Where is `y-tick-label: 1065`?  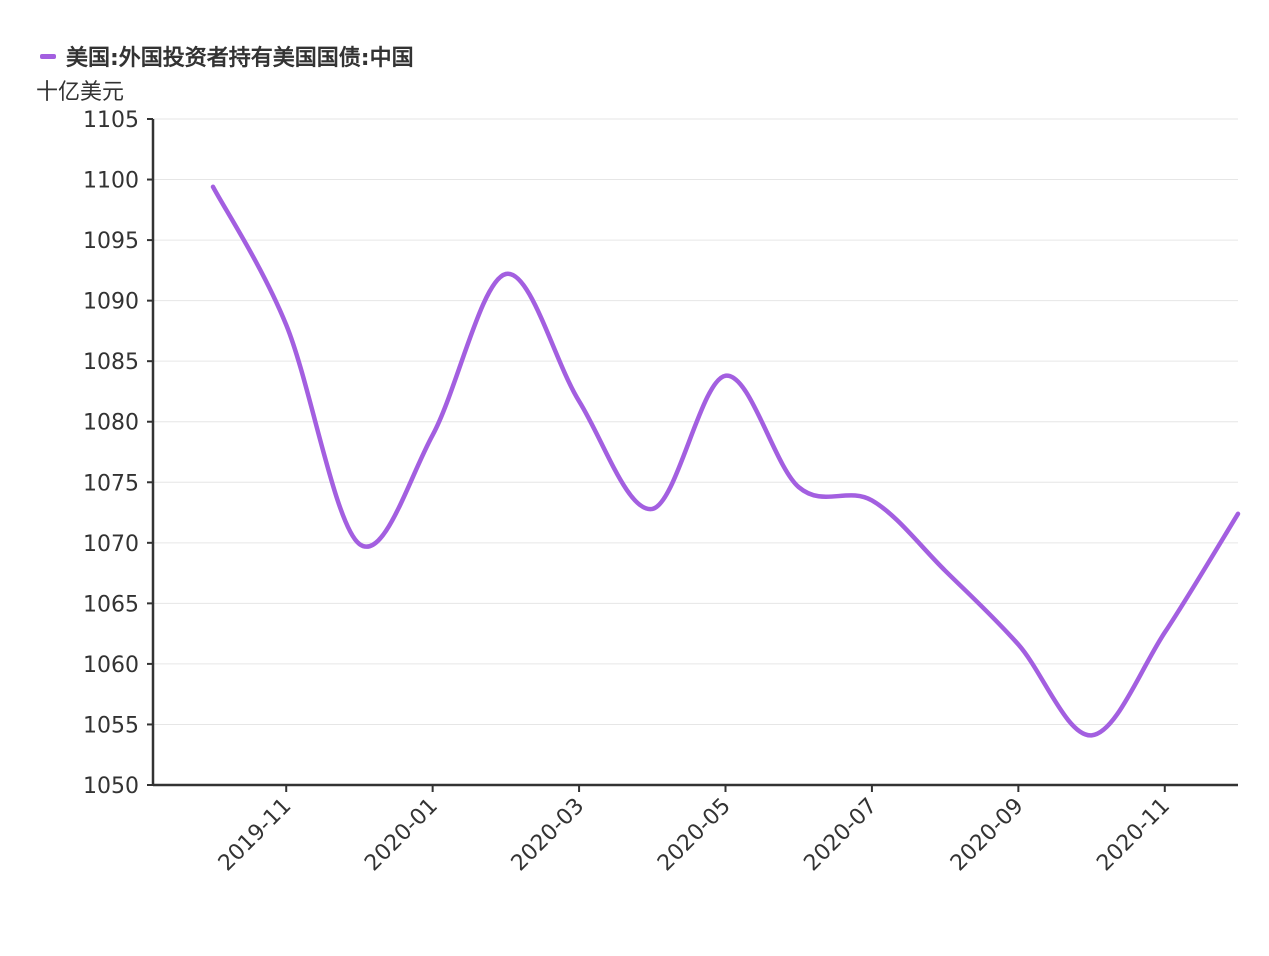
y-tick-label: 1065 is located at coordinates (111, 604).